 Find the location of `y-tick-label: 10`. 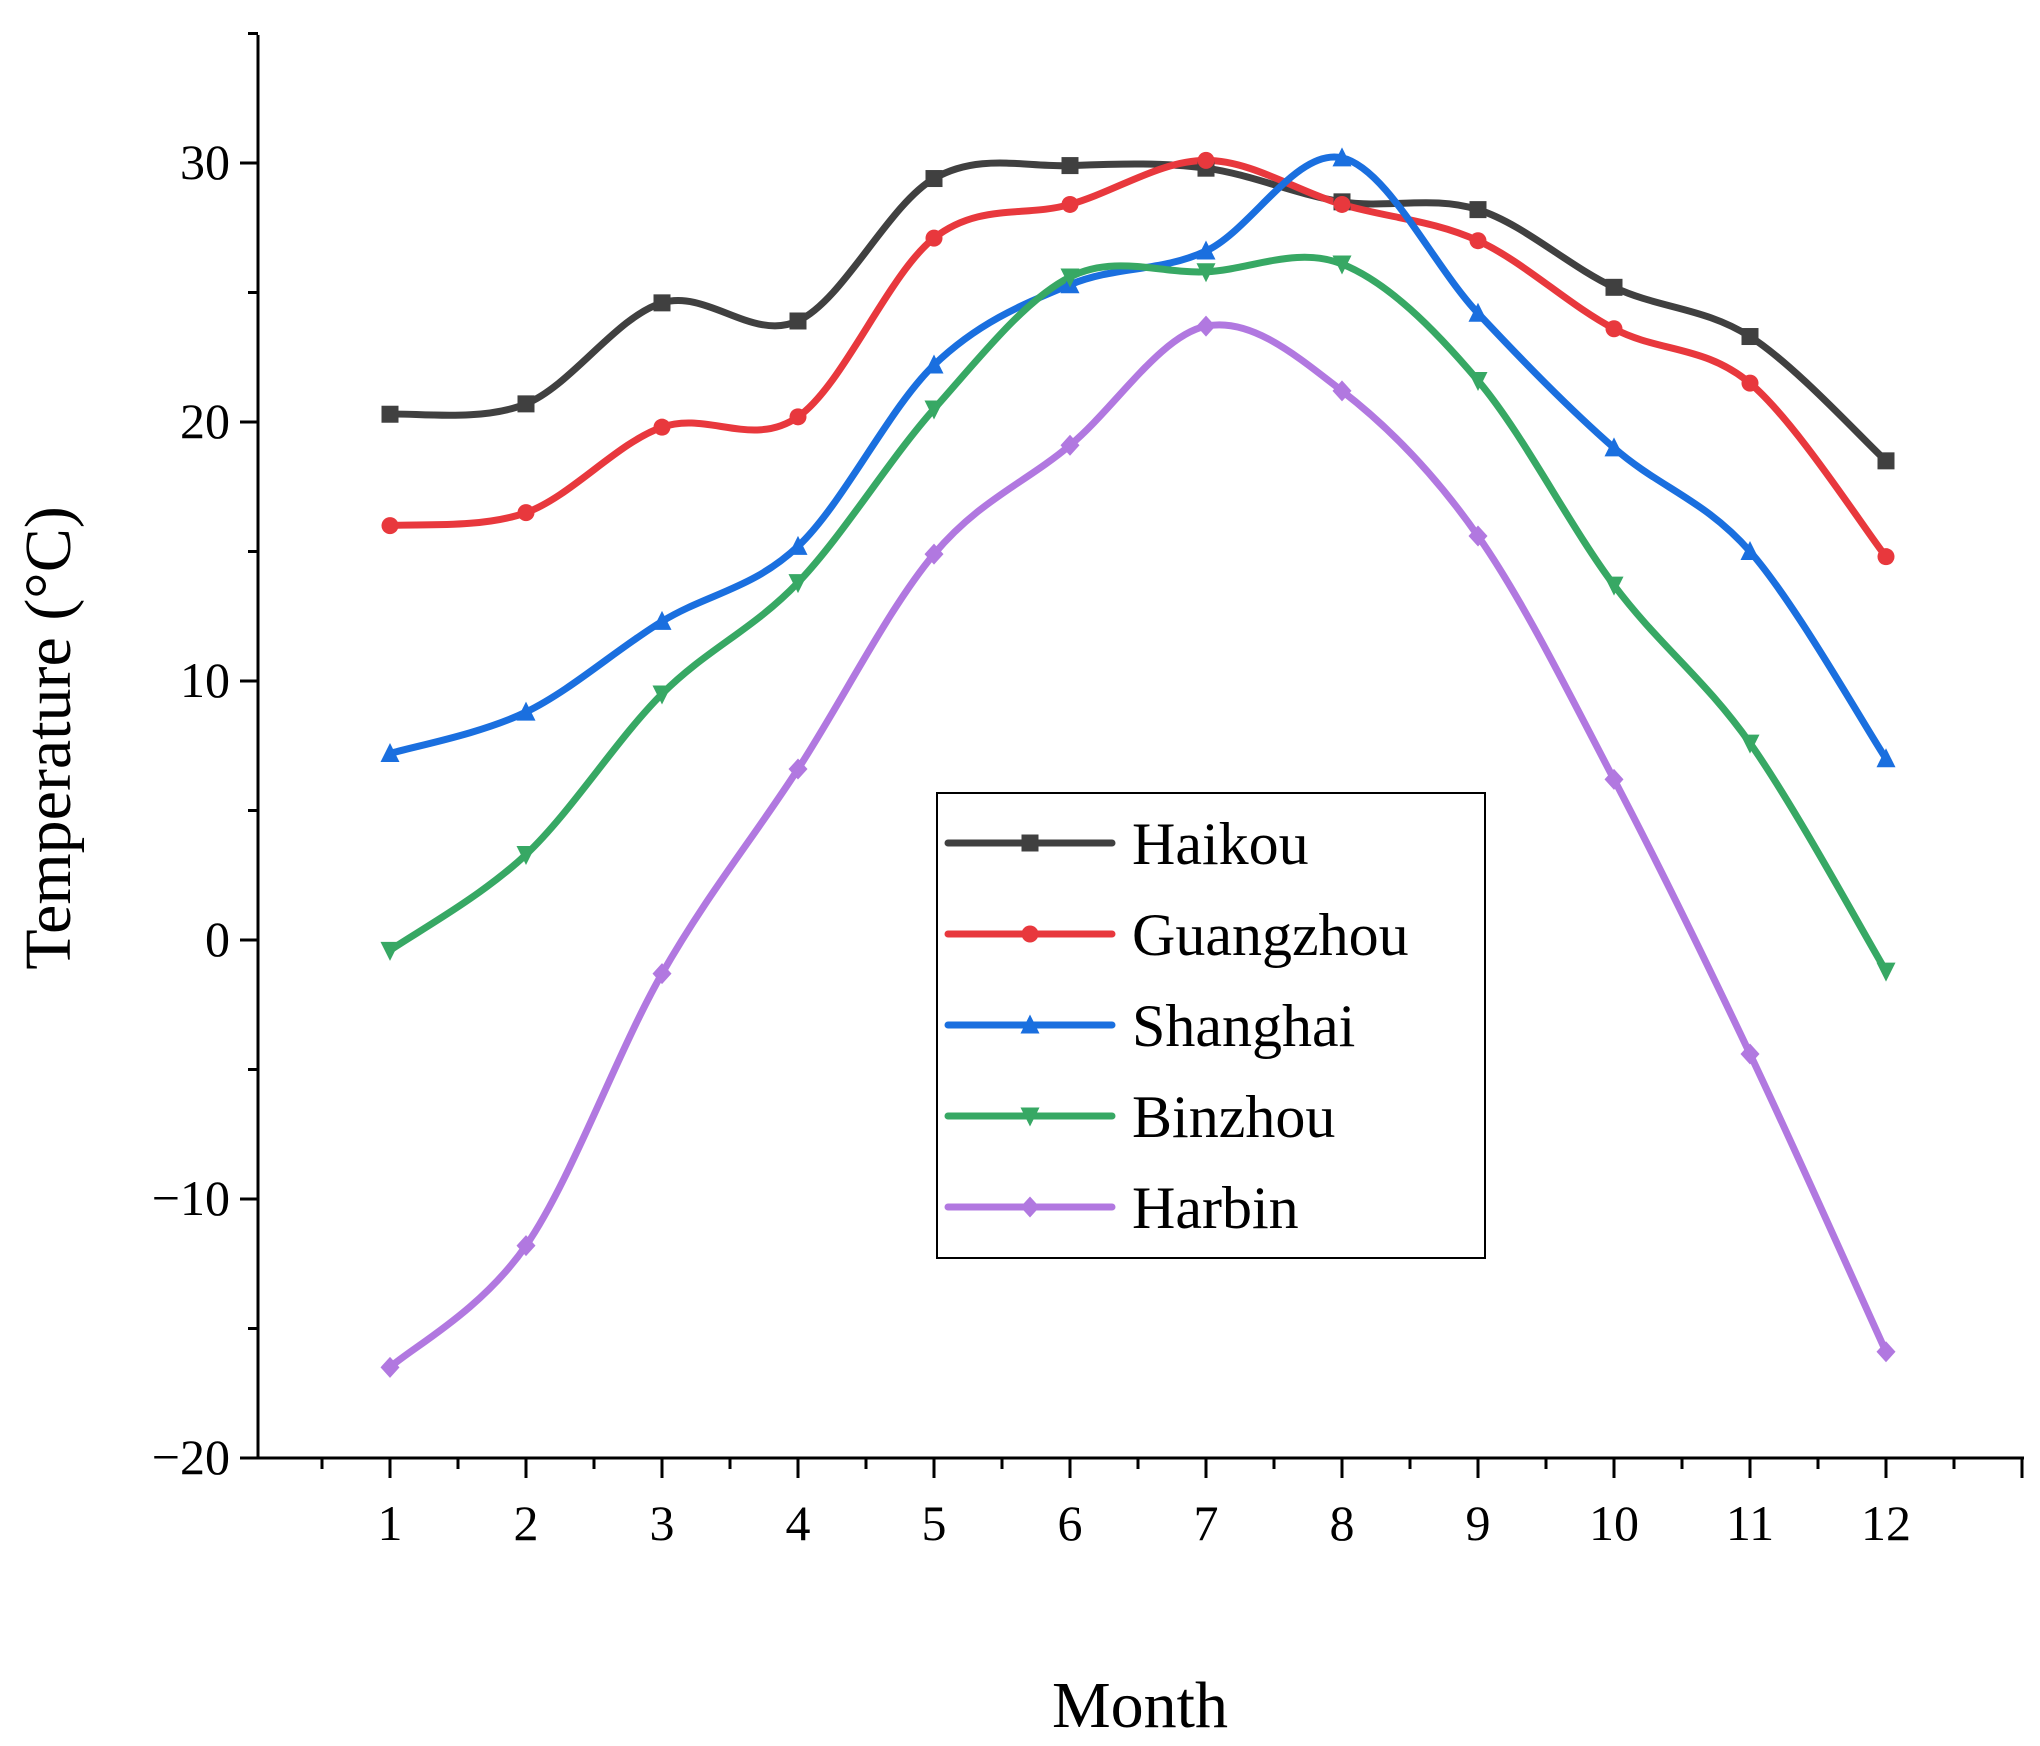

y-tick-label: 10 is located at coordinates (205, 680).